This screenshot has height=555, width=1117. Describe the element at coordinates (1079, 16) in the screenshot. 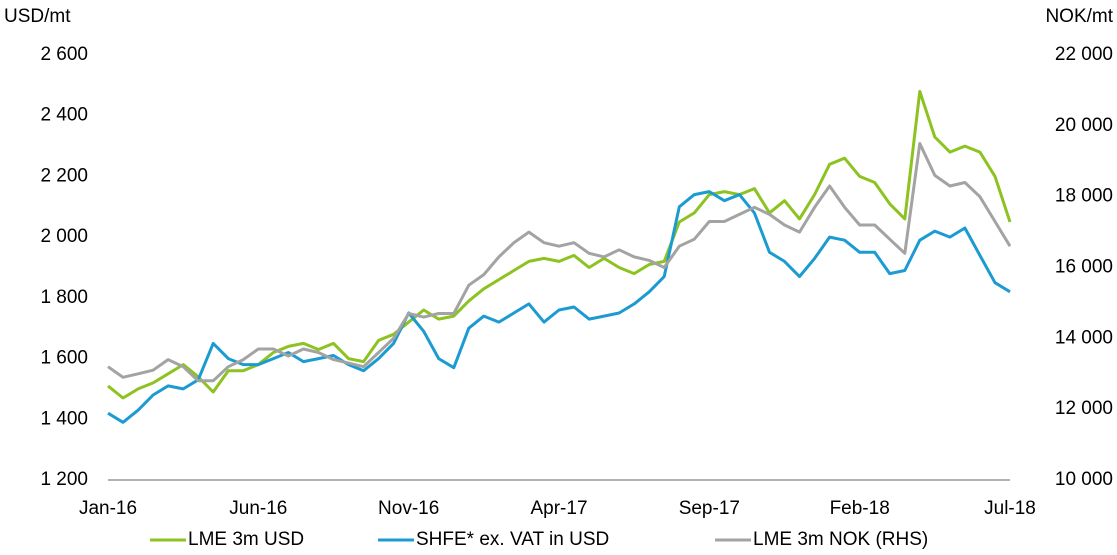

I see `y2-axis-label: NOK/mt` at that location.